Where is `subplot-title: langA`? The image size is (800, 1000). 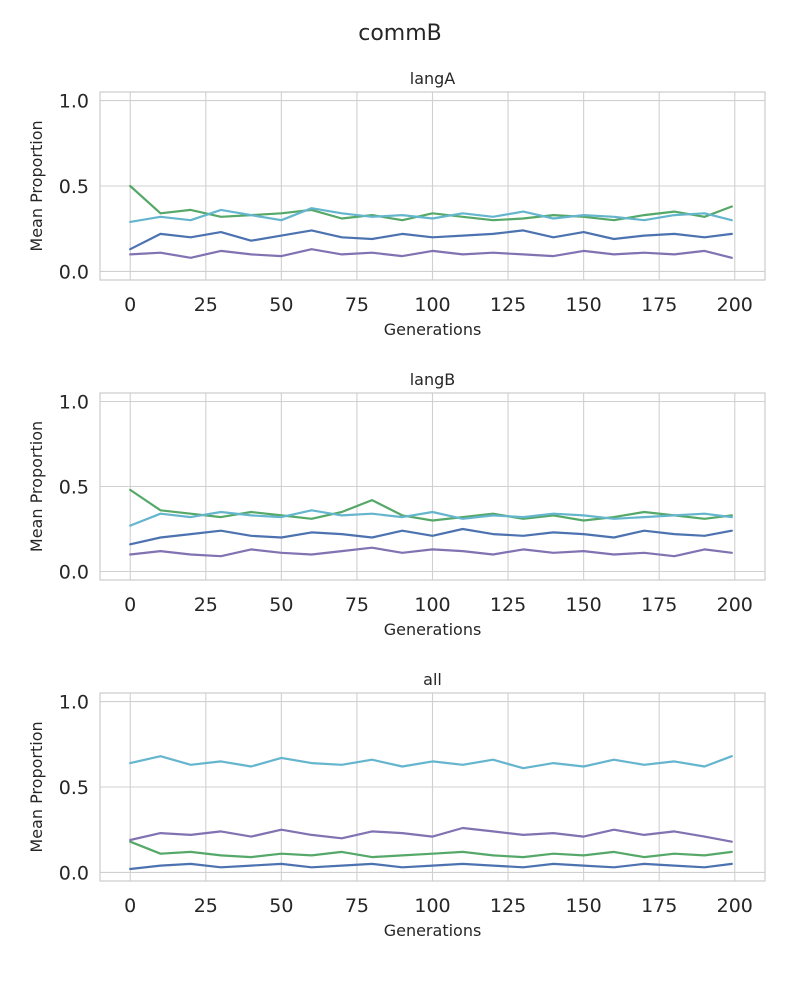 subplot-title: langA is located at coordinates (433, 78).